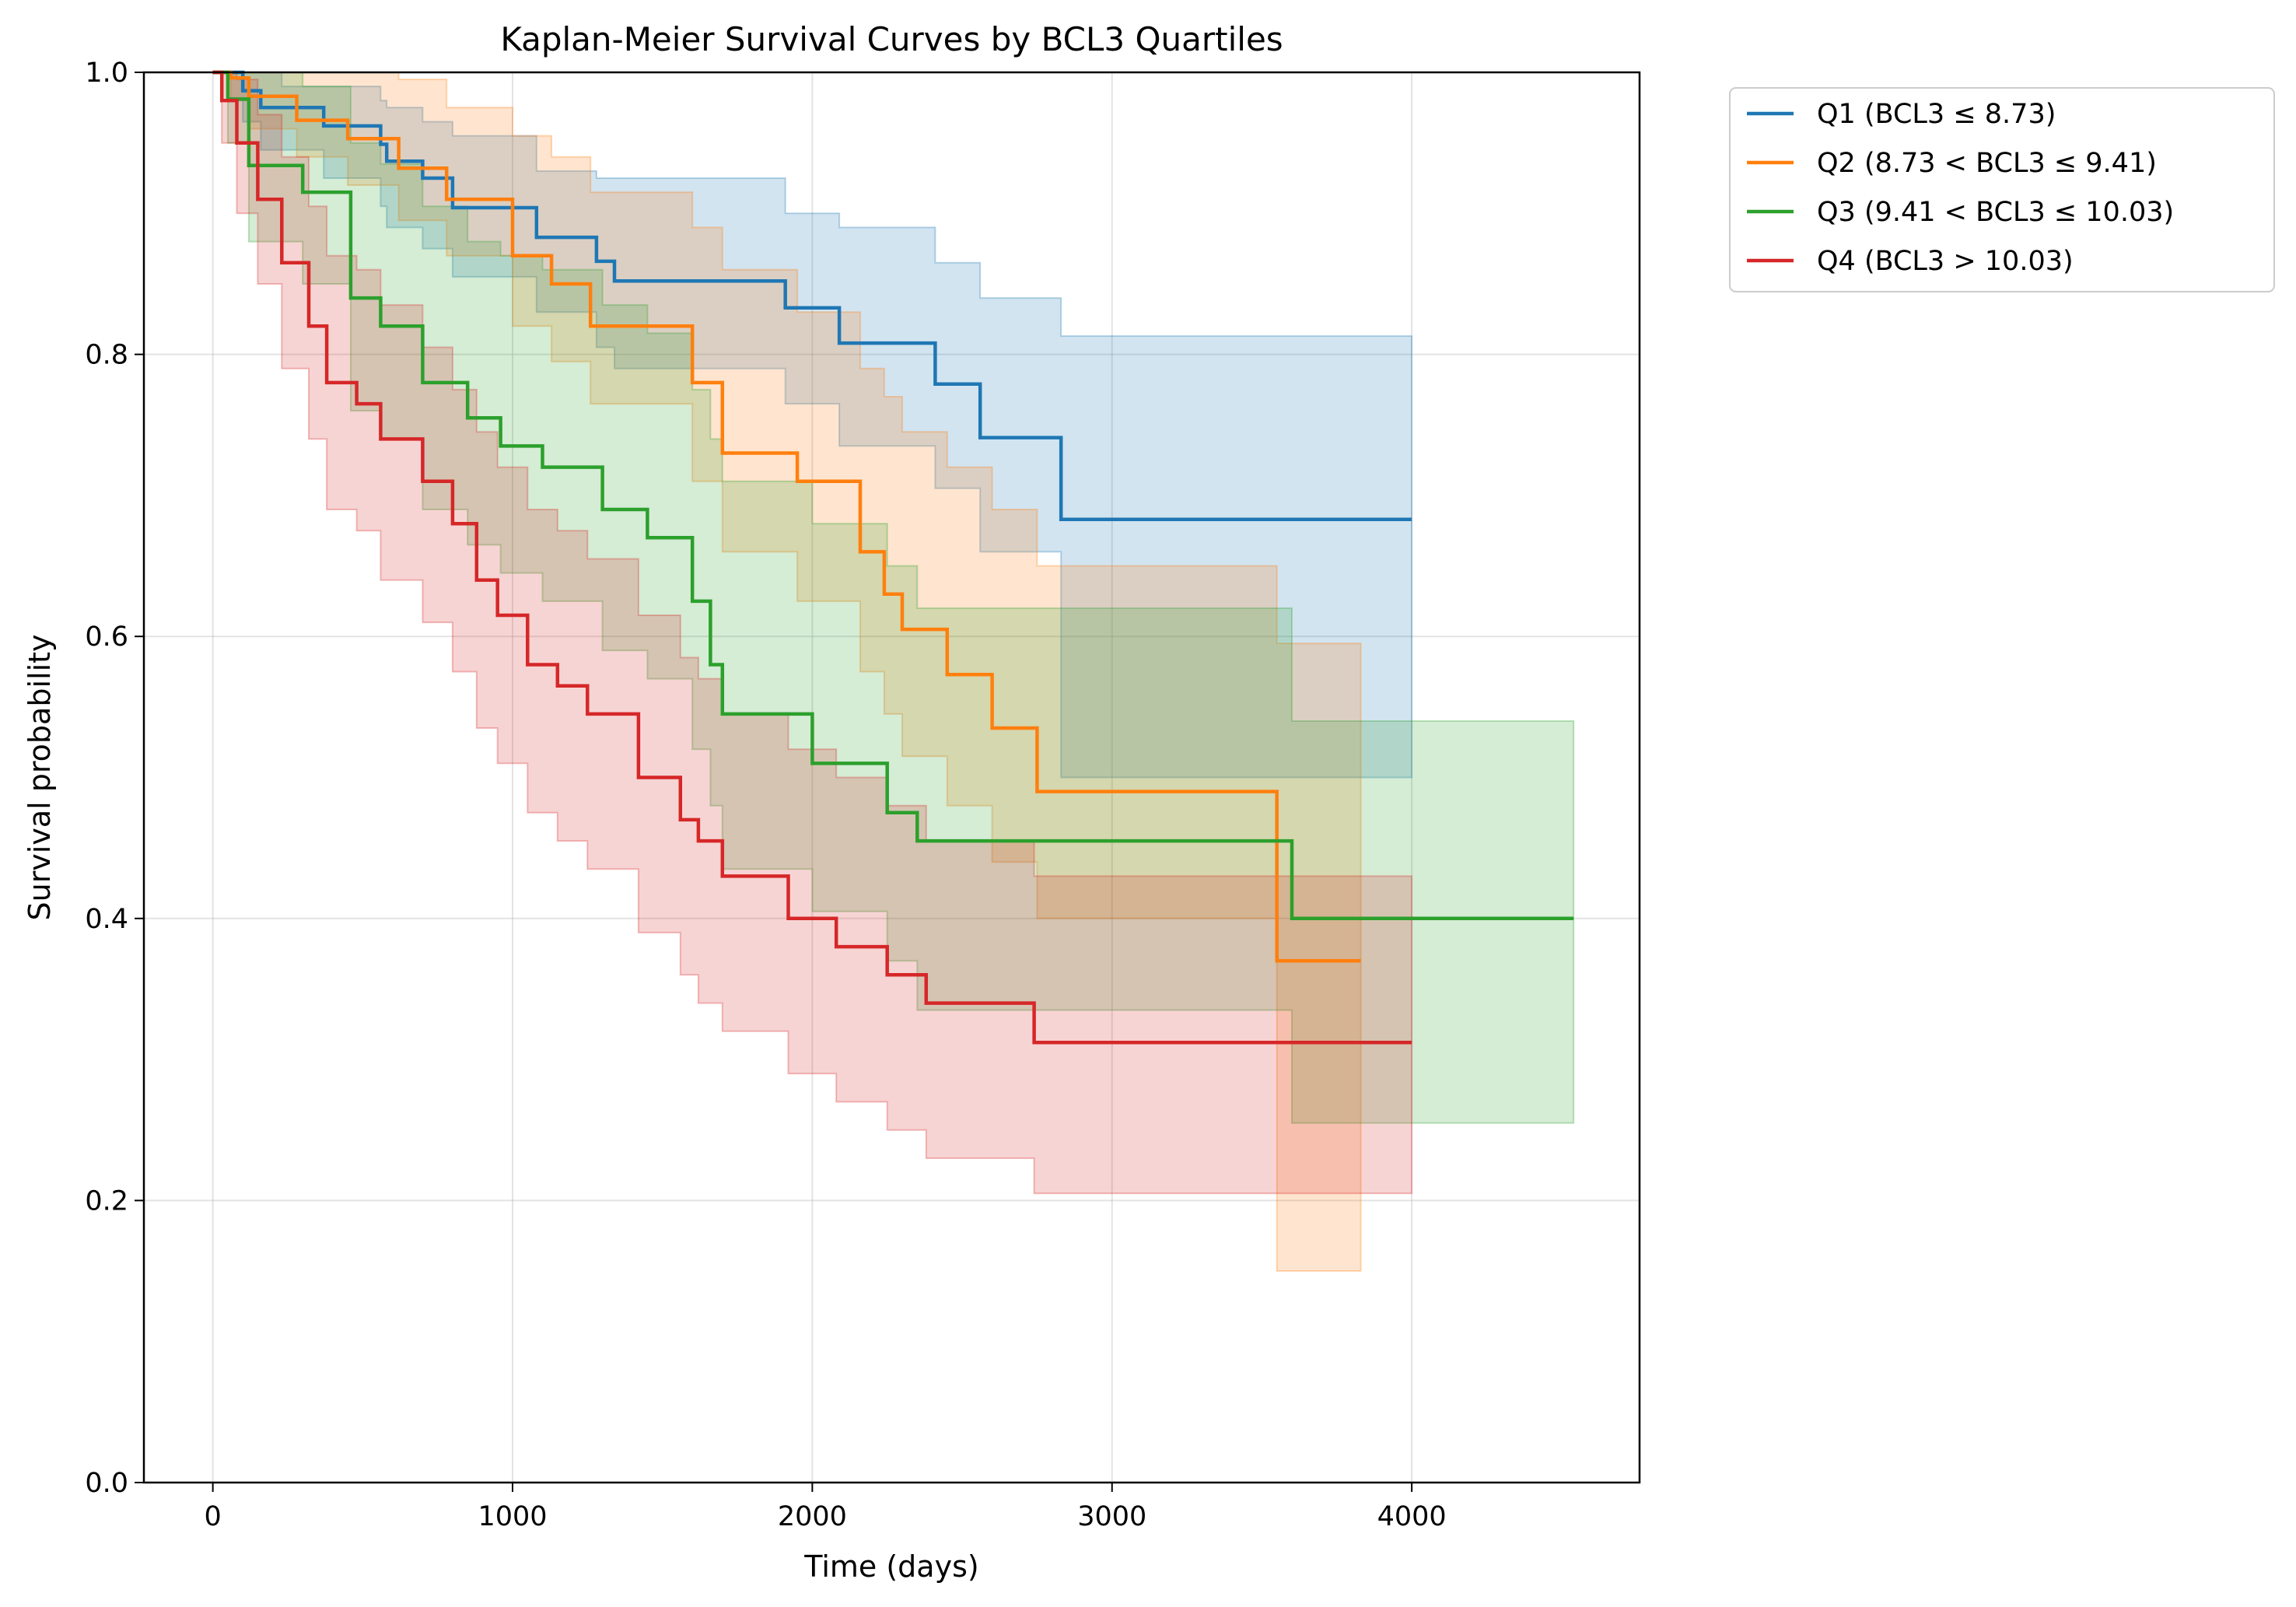 This screenshot has width=2296, height=1607. I want to click on x-tick-label: 2000, so click(812, 1516).